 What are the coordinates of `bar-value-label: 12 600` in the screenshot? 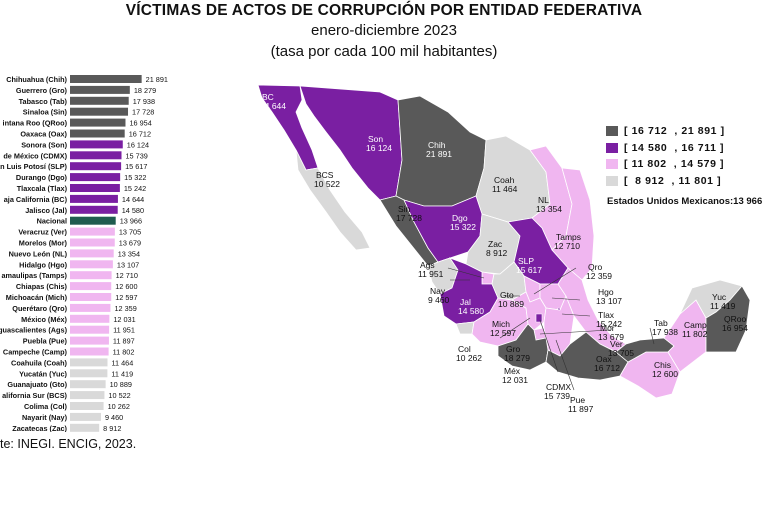 It's located at (126, 286).